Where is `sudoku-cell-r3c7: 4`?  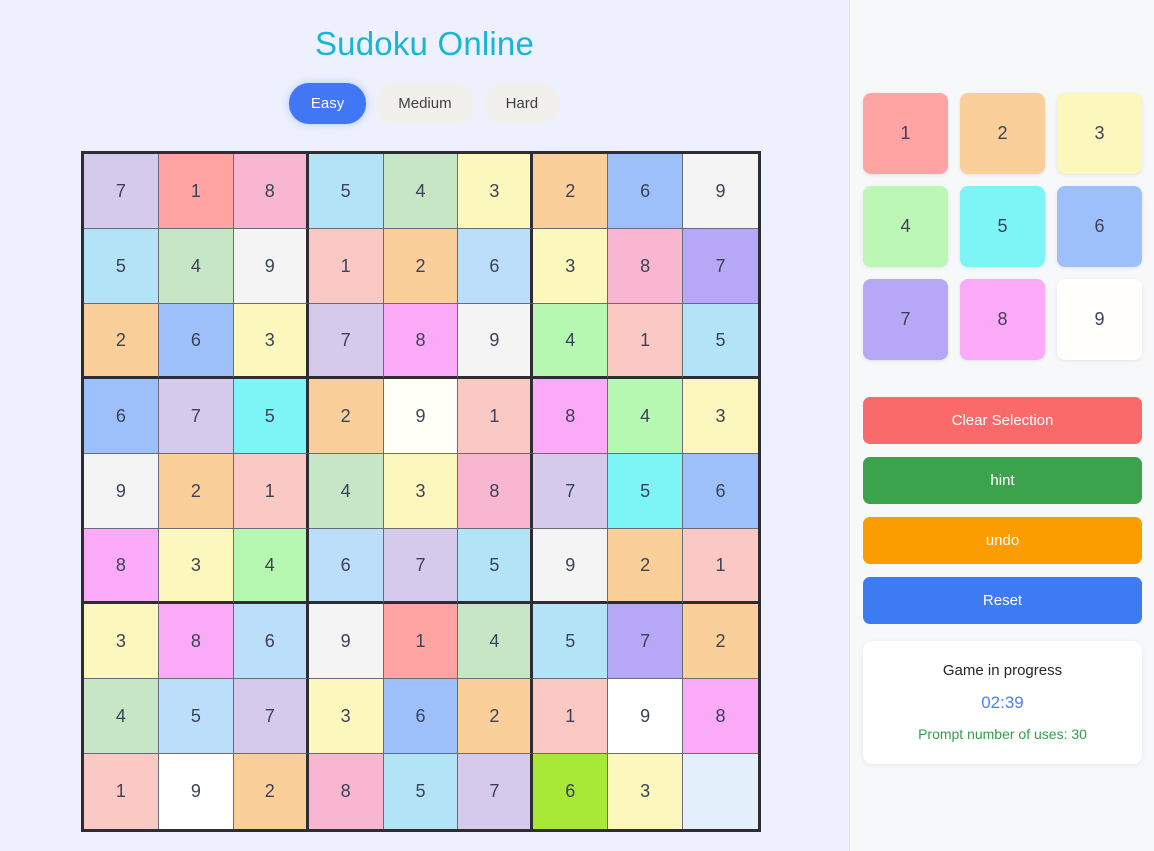
sudoku-cell-r3c7: 4 is located at coordinates (571, 341).